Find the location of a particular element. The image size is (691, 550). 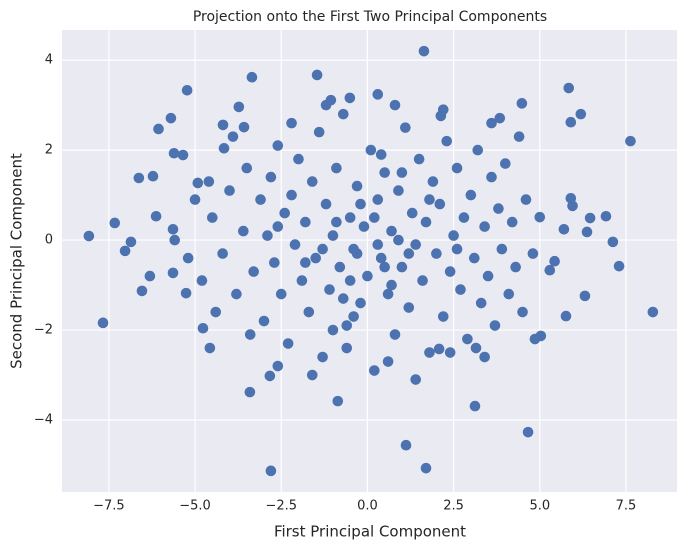

y-axis-label: Second Principal Component is located at coordinates (17, 261).